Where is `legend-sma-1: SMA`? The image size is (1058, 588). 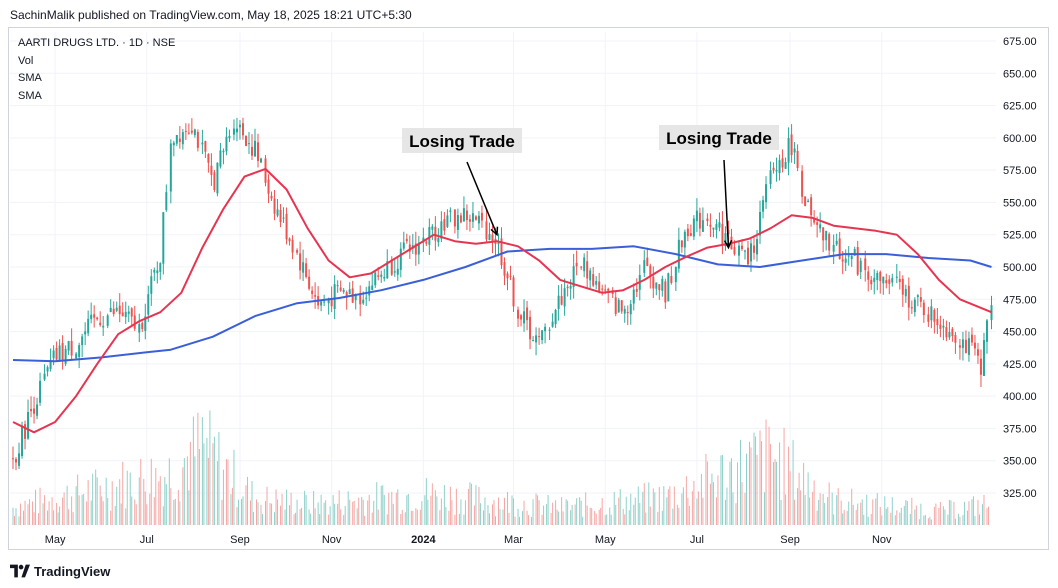 legend-sma-1: SMA is located at coordinates (30, 78).